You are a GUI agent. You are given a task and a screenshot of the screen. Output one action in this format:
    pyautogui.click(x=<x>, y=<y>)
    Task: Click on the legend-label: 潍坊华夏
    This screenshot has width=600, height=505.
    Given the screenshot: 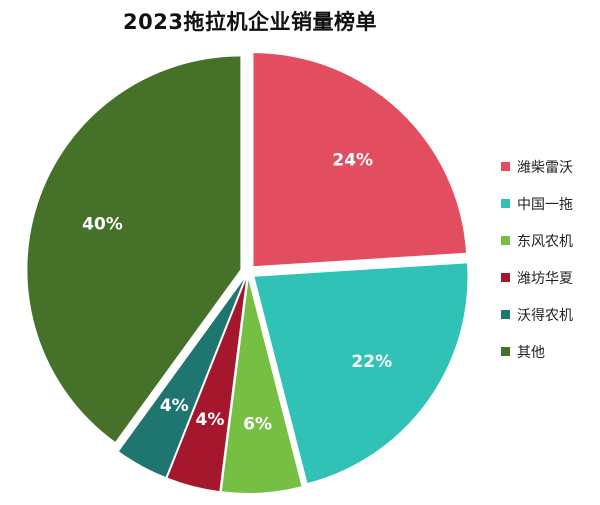 What is the action you would take?
    pyautogui.click(x=545, y=278)
    